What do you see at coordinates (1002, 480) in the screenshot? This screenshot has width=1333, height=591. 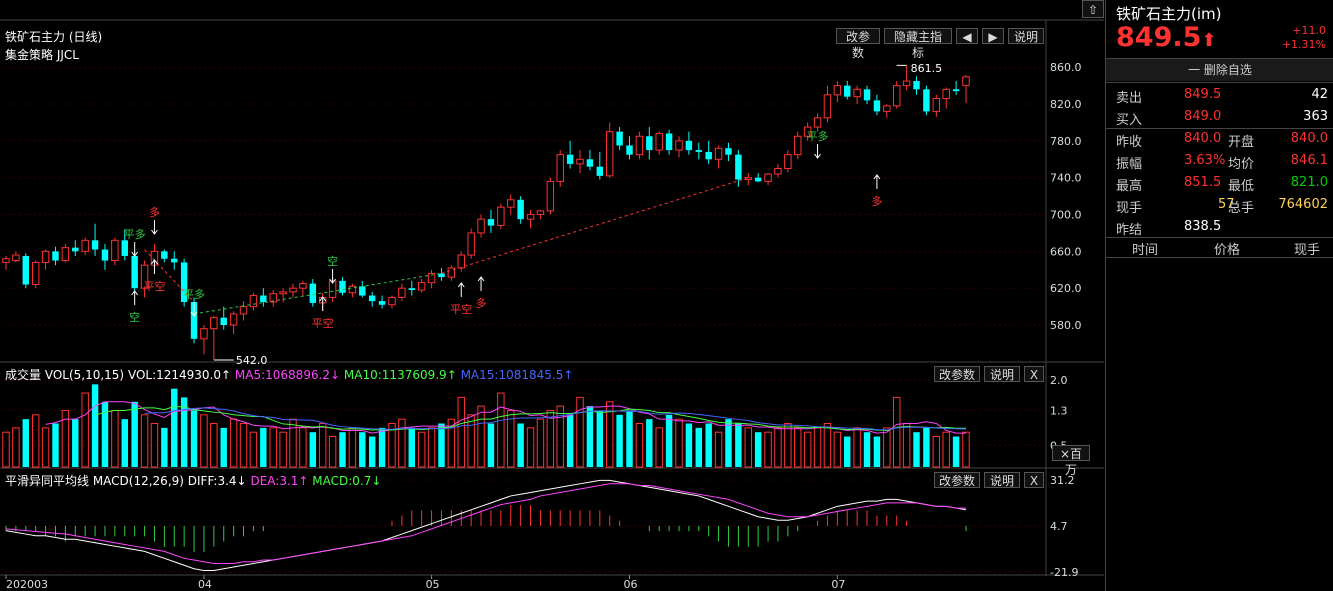 I see `macd-help-button: 说明` at bounding box center [1002, 480].